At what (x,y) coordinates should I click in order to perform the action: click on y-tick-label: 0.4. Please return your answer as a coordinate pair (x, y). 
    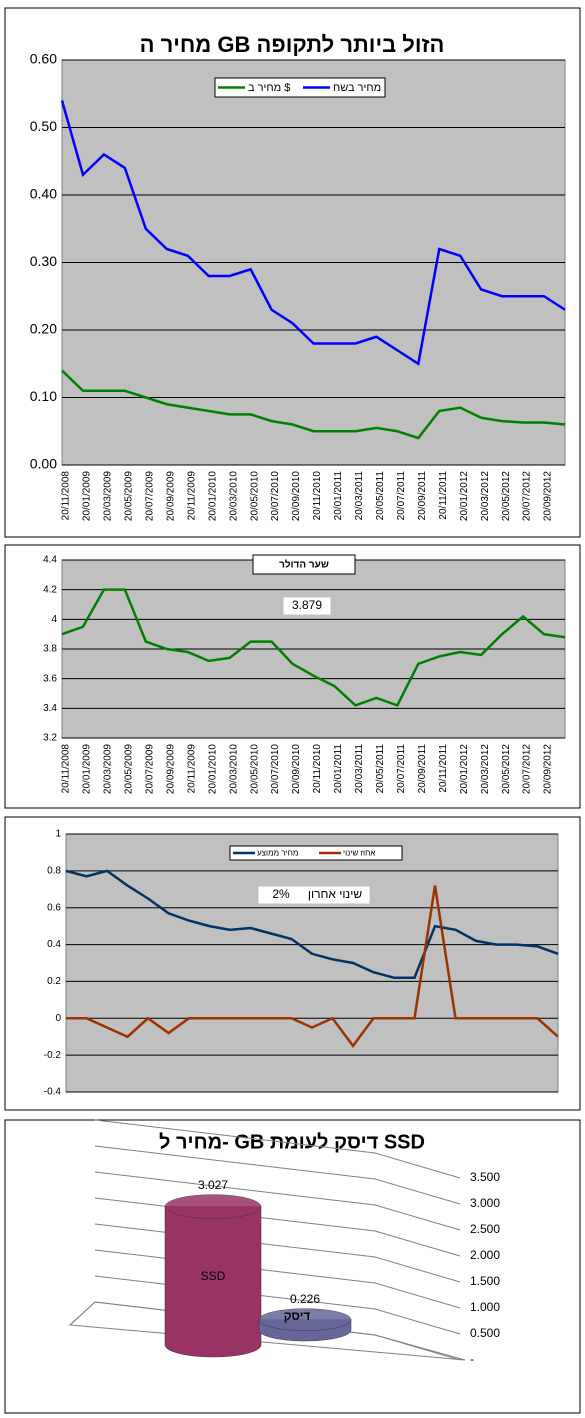
    Looking at the image, I should click on (54, 944).